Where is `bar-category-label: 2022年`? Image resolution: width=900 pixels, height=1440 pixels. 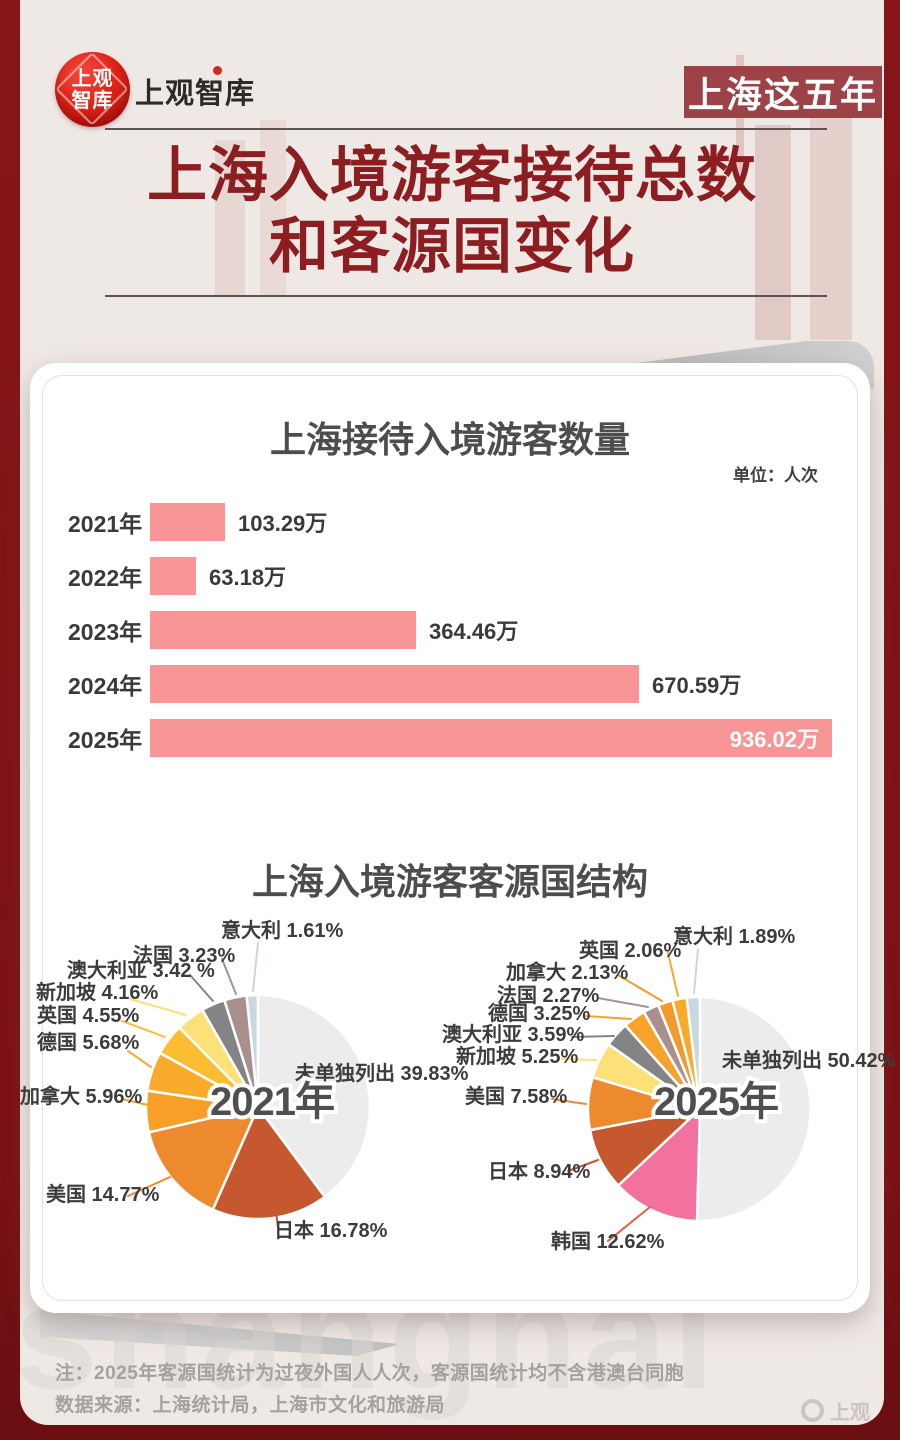
bar-category-label: 2022年 is located at coordinates (105, 578).